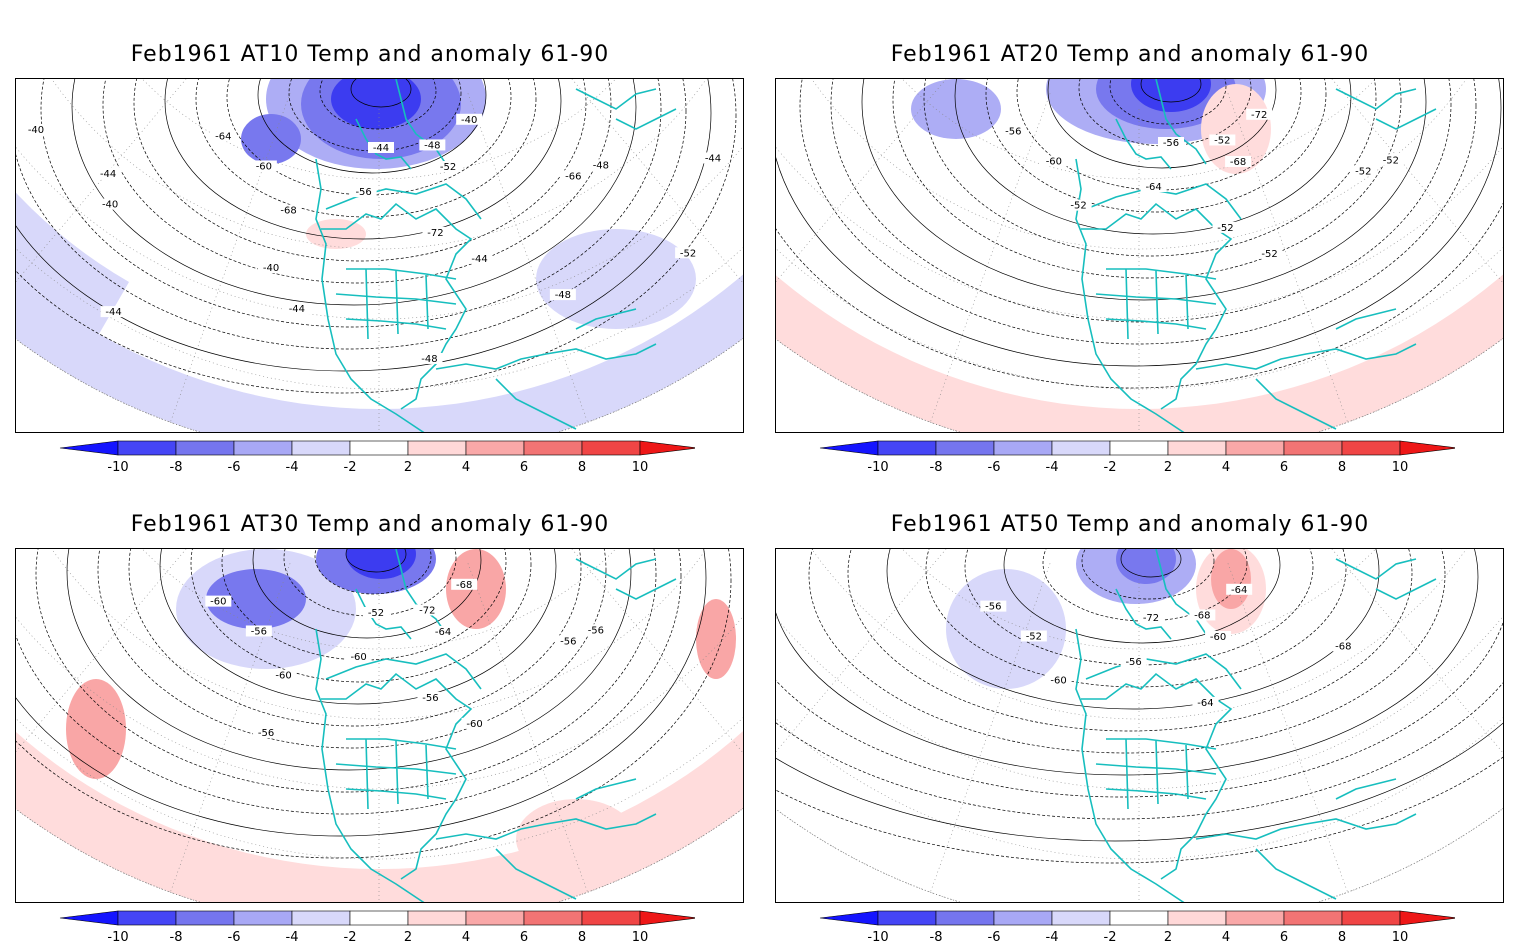 The image size is (1520, 948). I want to click on colorbar-arrow-right, so click(667, 448).